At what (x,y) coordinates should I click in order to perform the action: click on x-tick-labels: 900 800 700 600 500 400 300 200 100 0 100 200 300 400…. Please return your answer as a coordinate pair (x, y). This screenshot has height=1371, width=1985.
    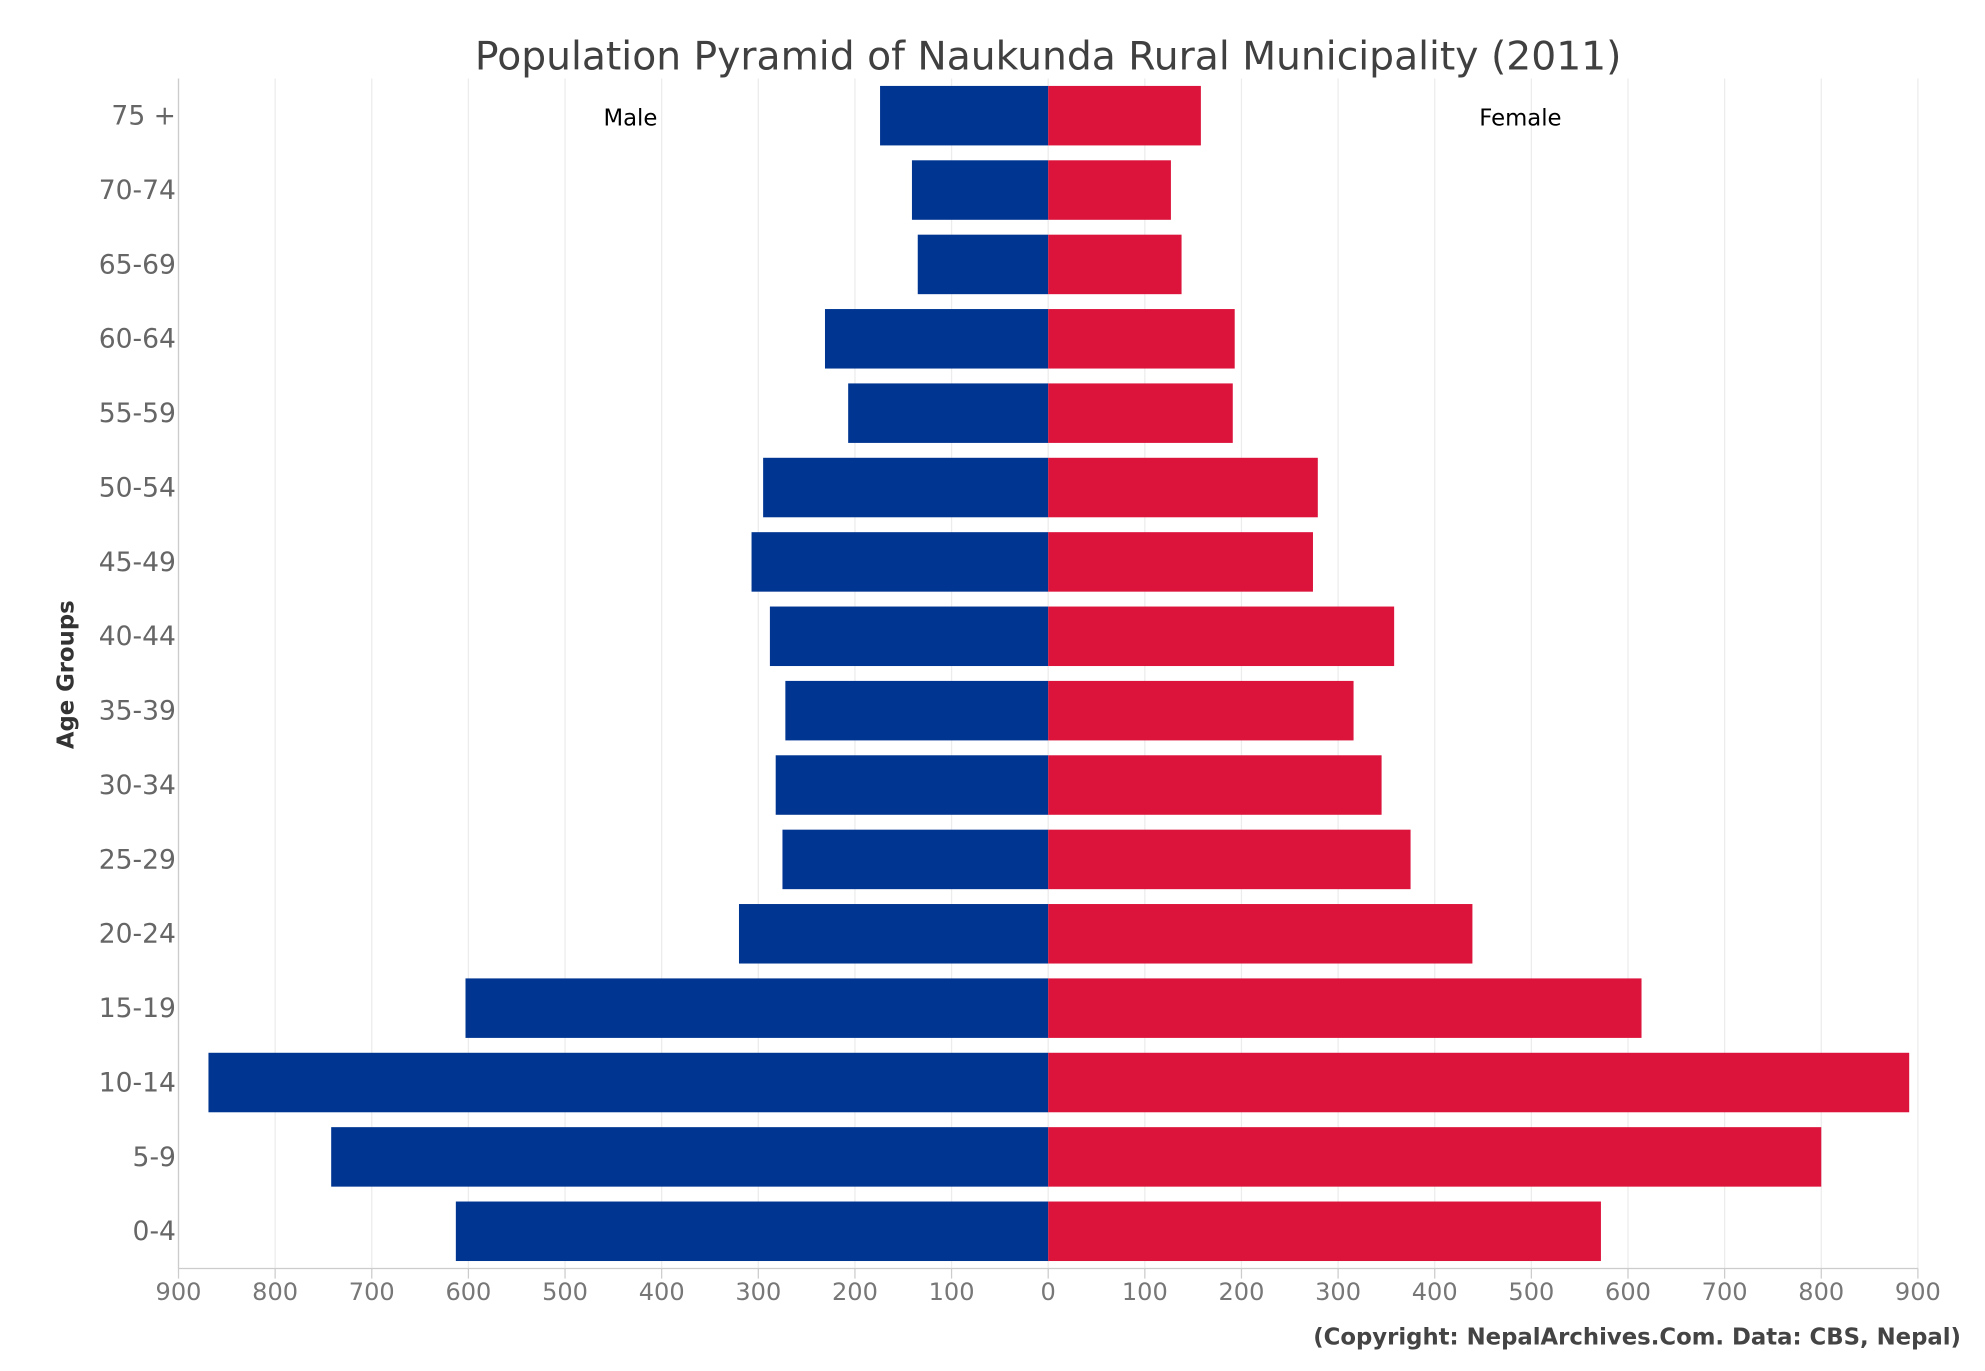
    Looking at the image, I should click on (1048, 1292).